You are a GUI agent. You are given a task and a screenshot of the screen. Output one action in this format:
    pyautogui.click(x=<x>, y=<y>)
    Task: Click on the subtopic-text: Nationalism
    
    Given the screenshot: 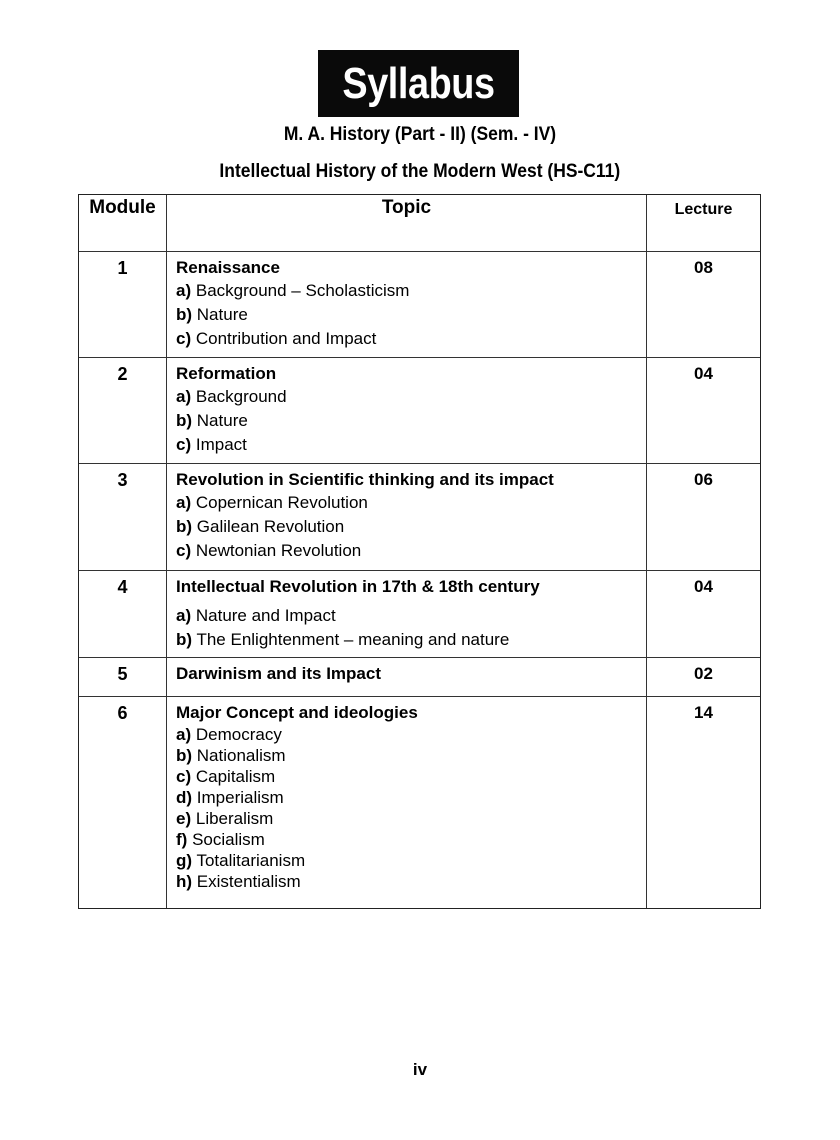 What is the action you would take?
    pyautogui.click(x=241, y=755)
    